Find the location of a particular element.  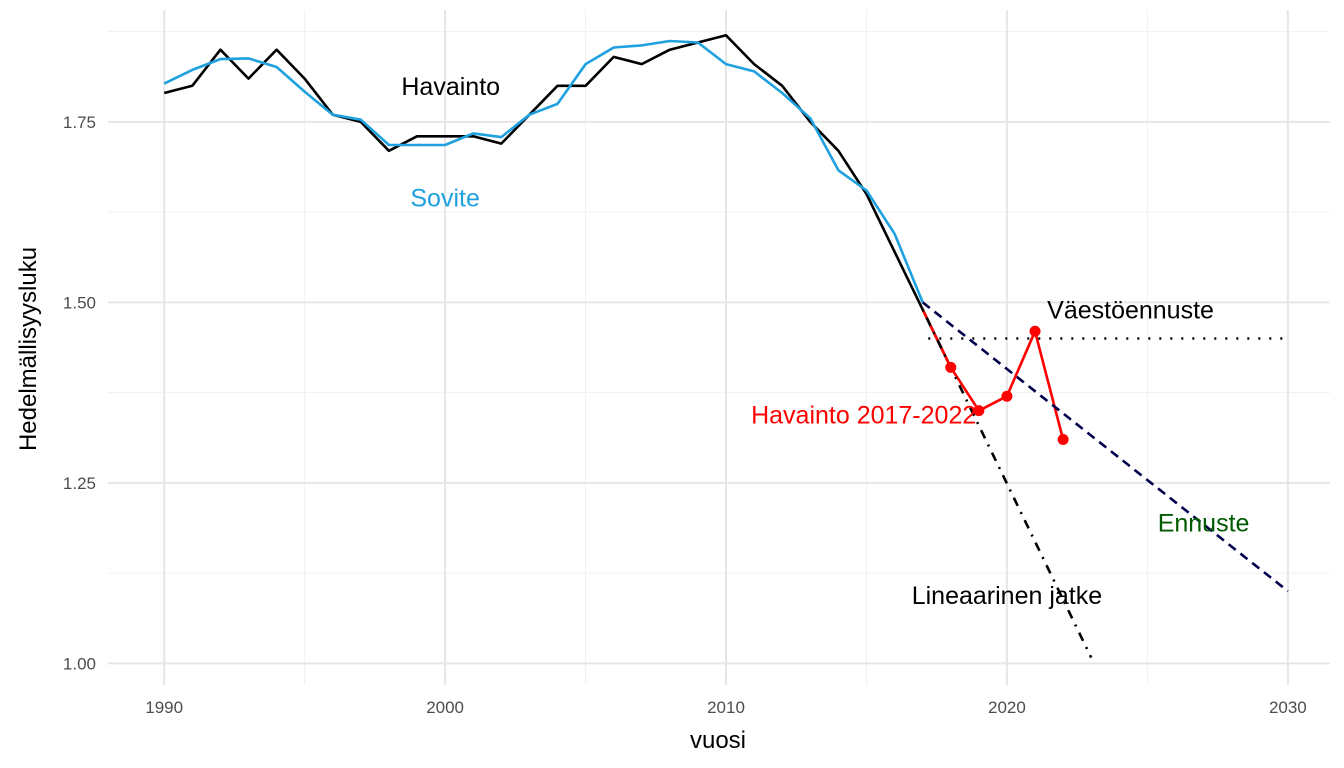

y-tick-label: 1.50 is located at coordinates (79, 302).